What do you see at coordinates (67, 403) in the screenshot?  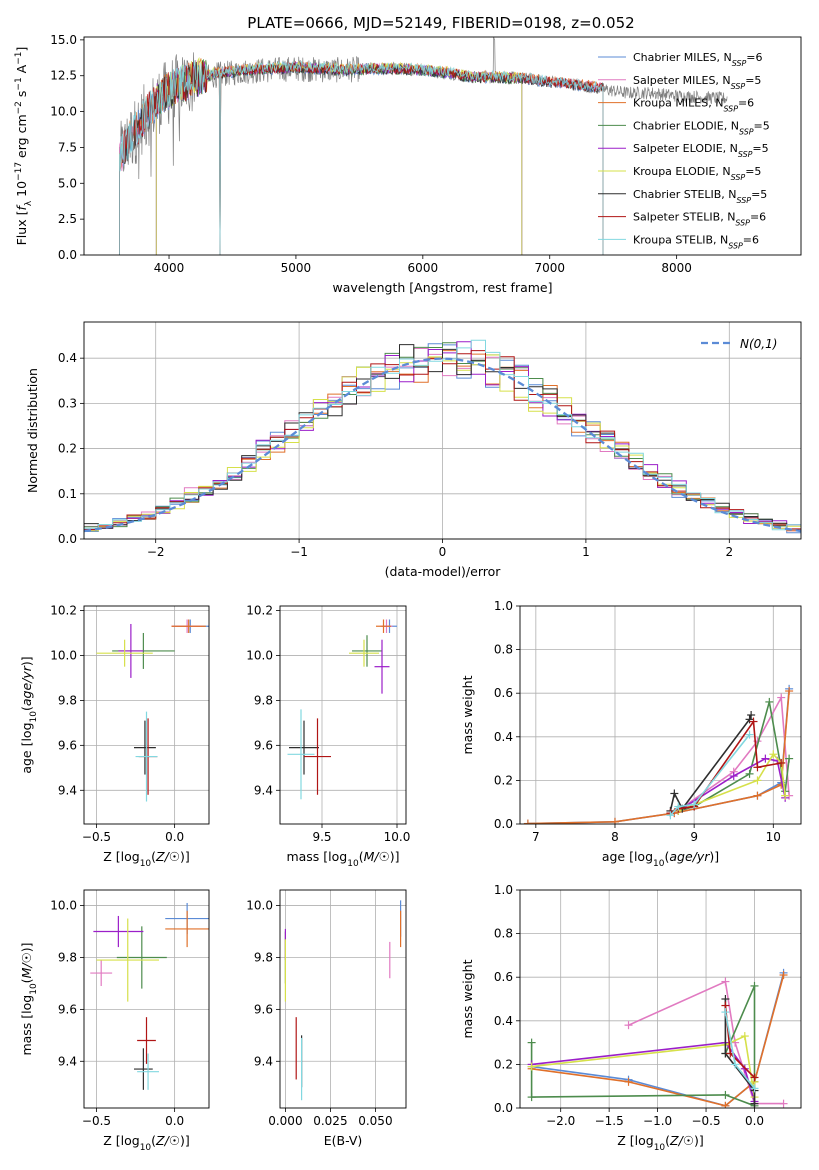 I see `y-tick-label: 0.3` at bounding box center [67, 403].